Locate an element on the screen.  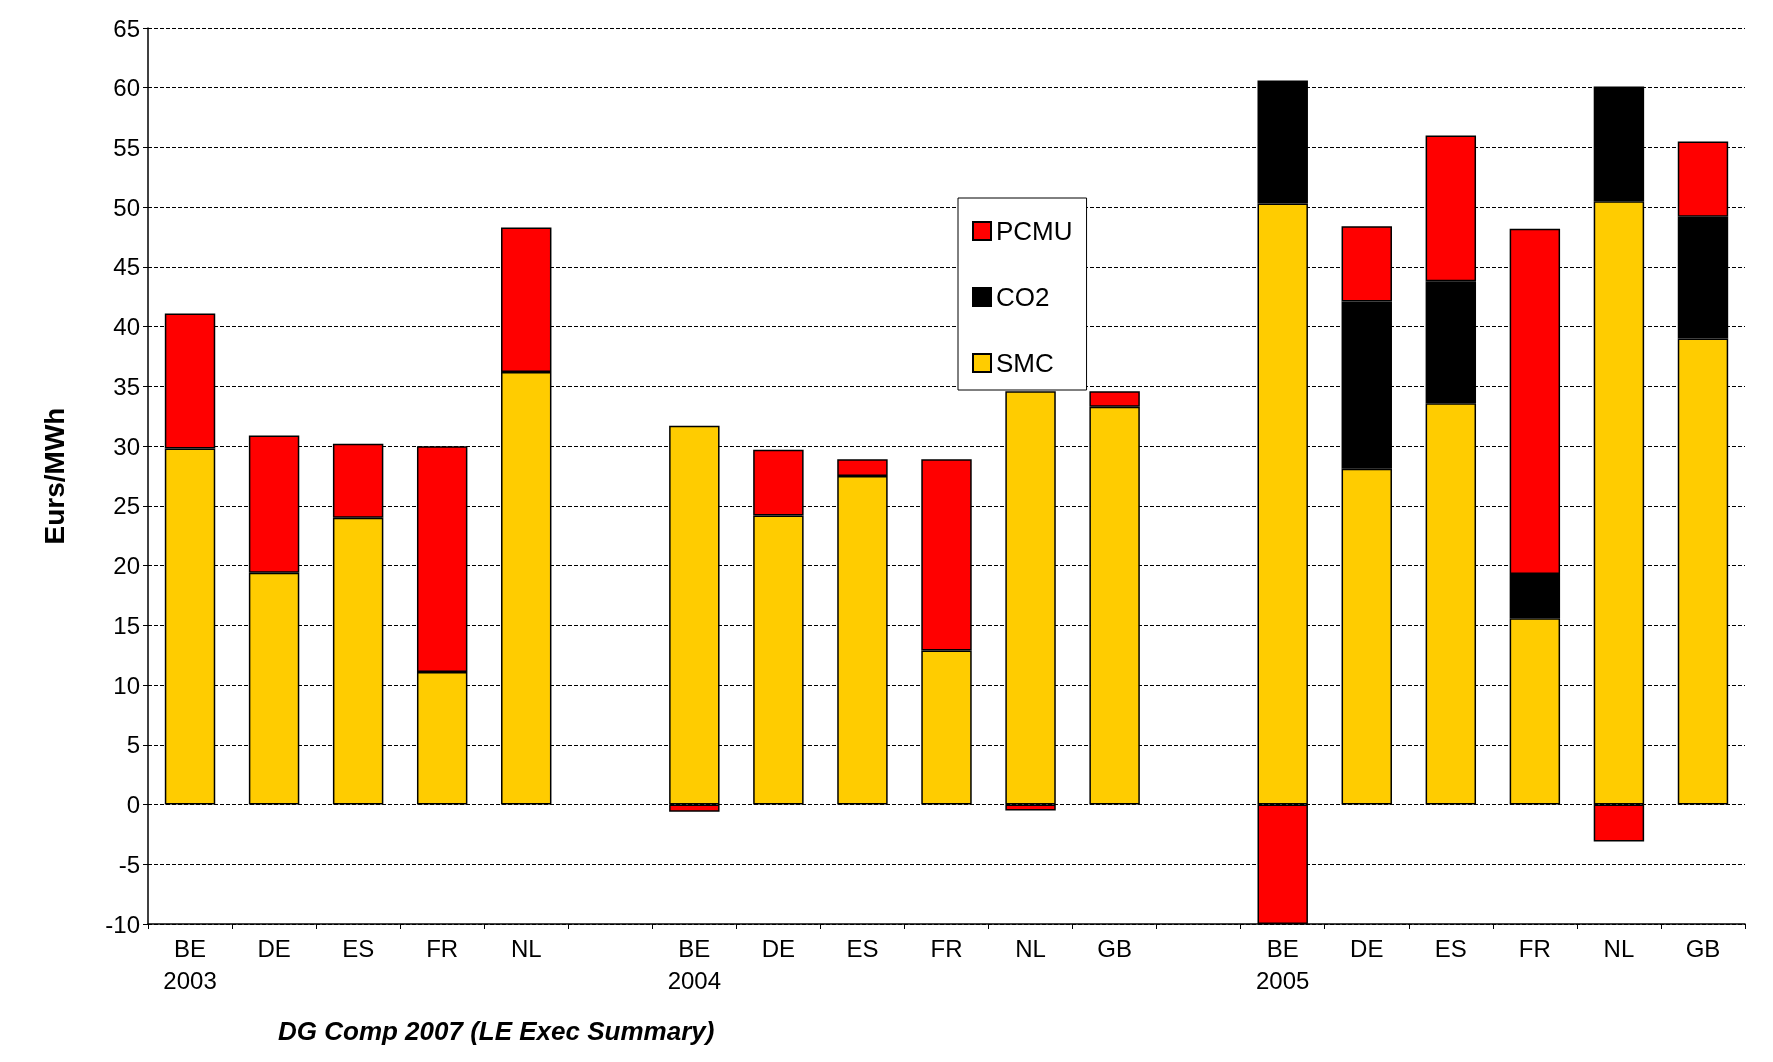
y-tick-label: 40 is located at coordinates (126, 327).